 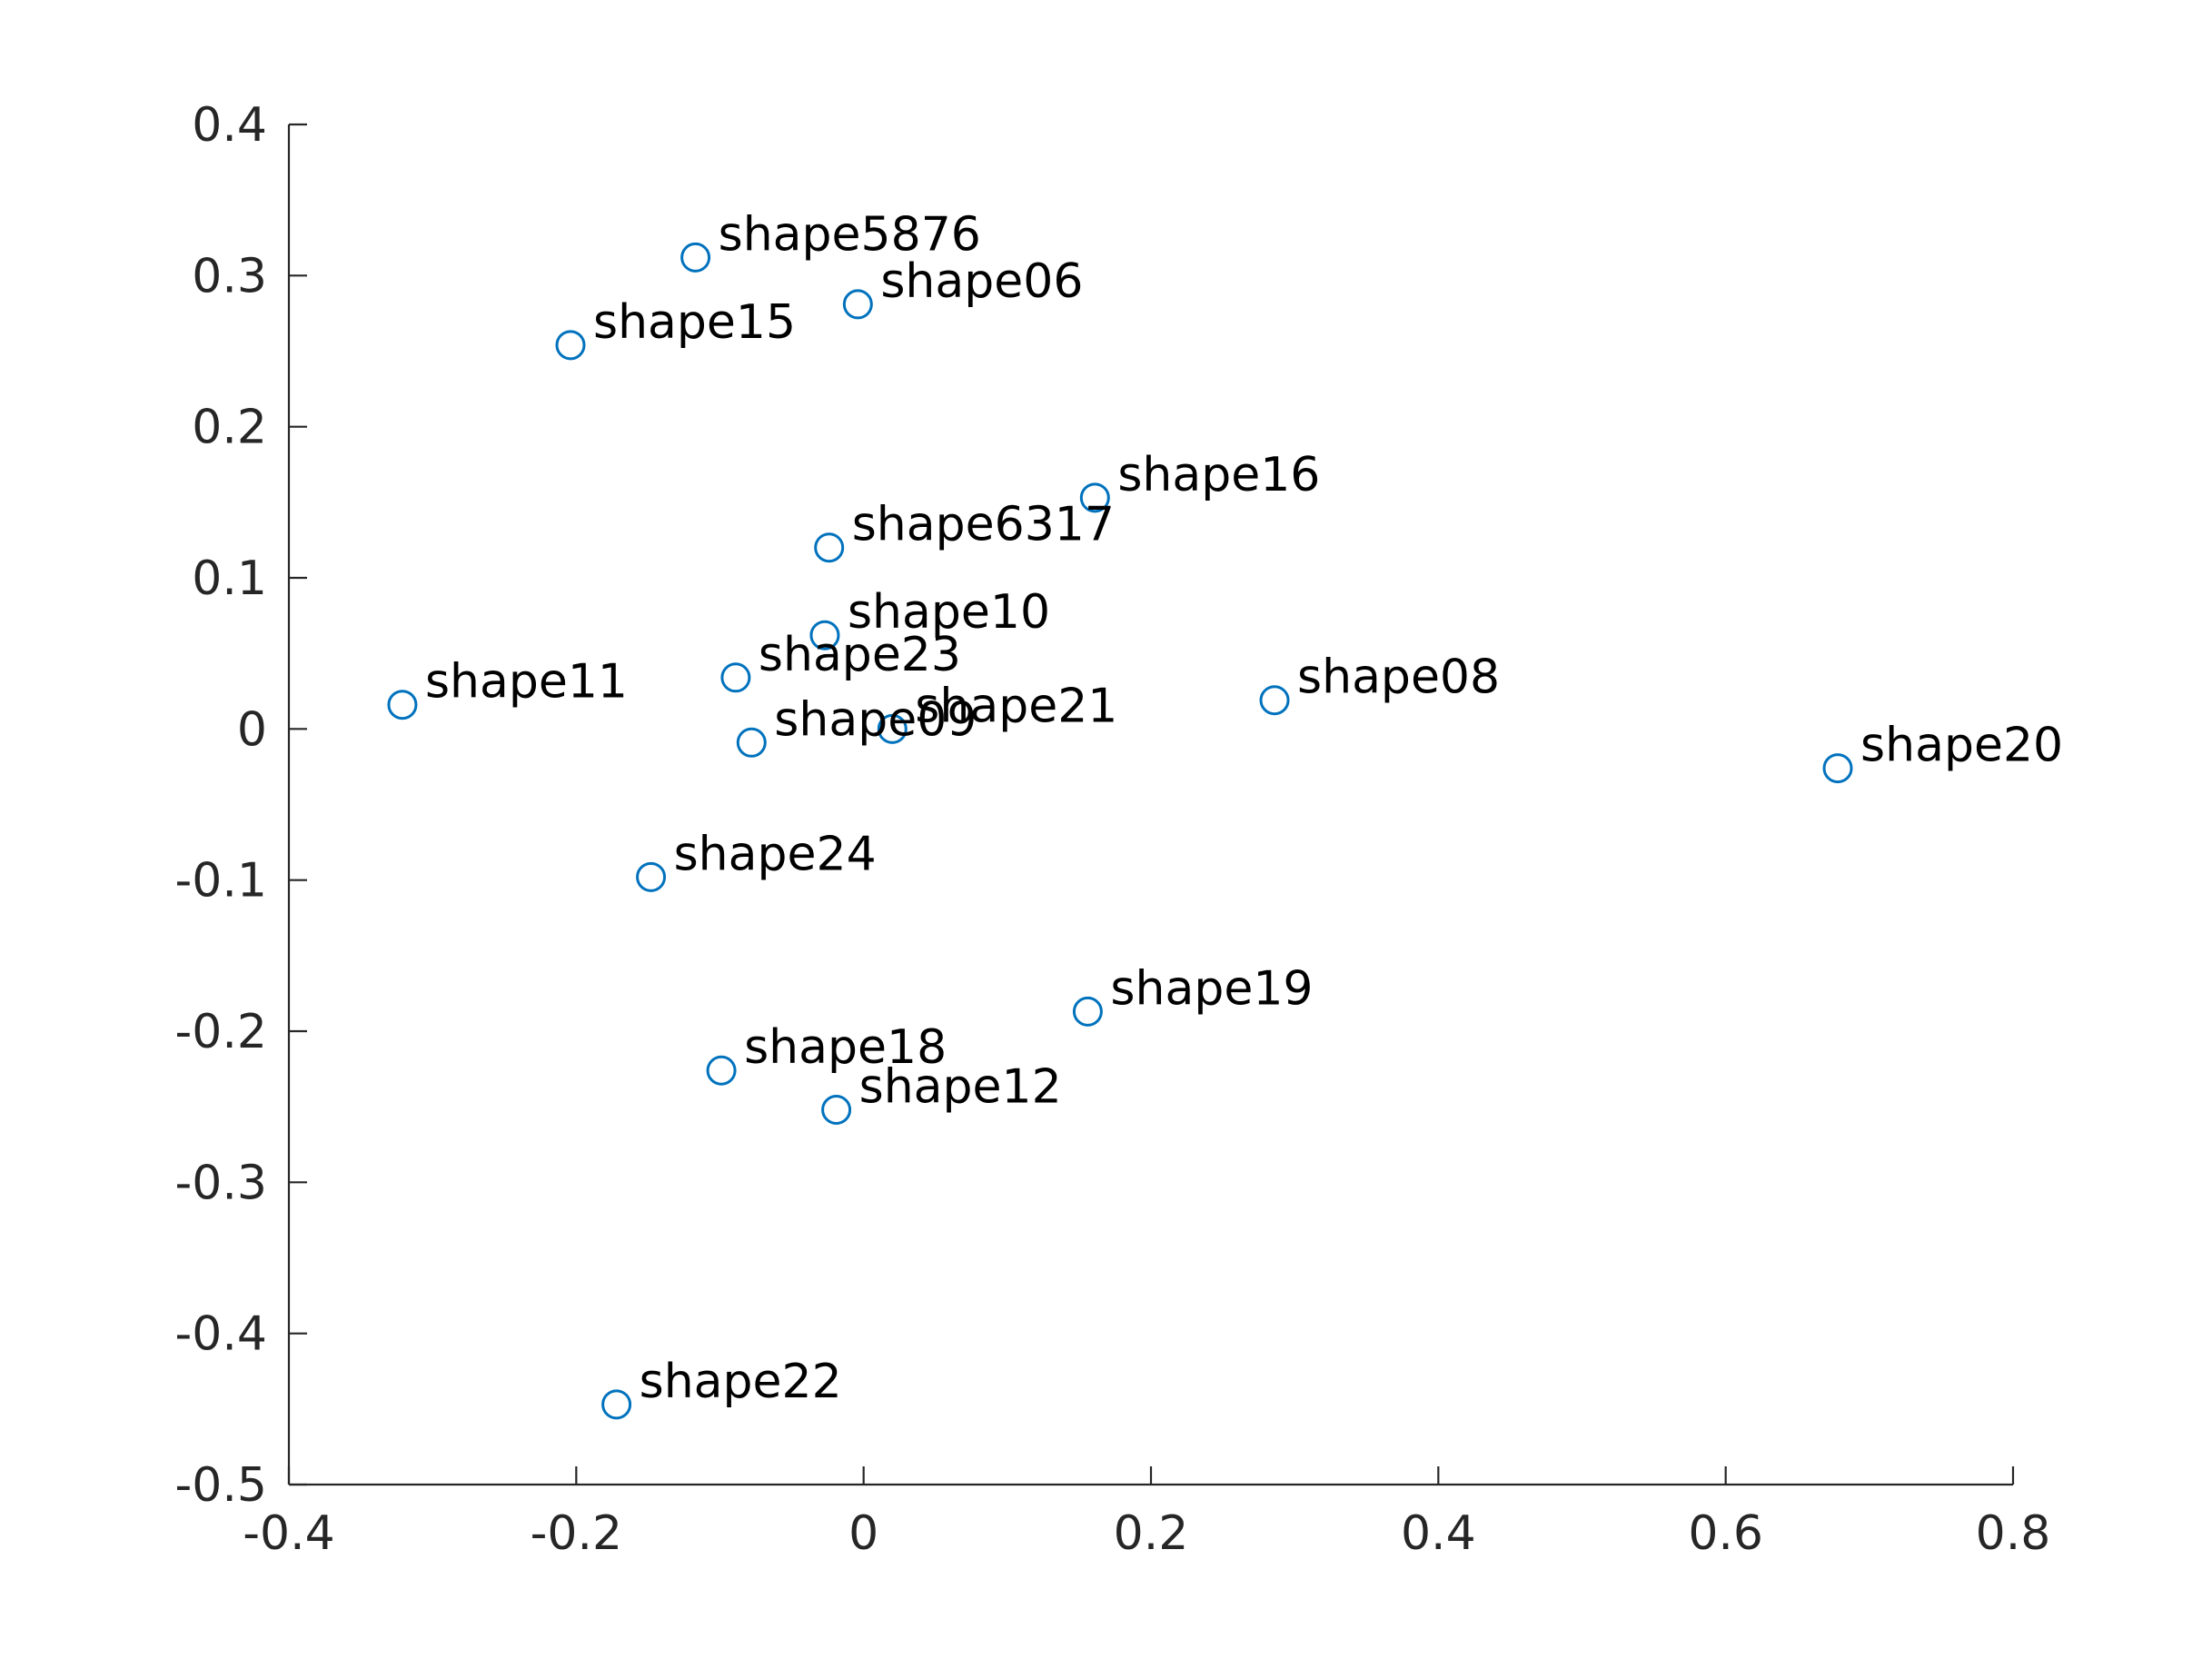 What do you see at coordinates (1211, 988) in the screenshot?
I see `point-label: shape19` at bounding box center [1211, 988].